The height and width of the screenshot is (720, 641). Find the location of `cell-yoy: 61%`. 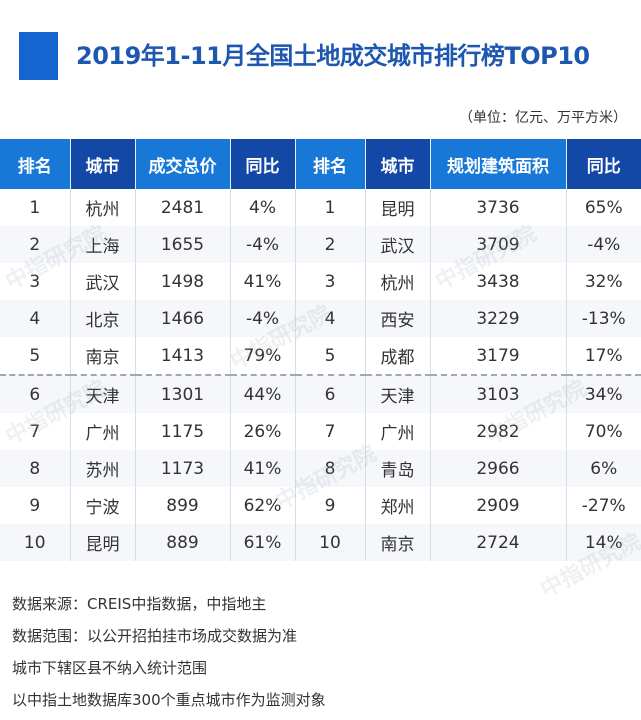

cell-yoy: 61% is located at coordinates (263, 542).